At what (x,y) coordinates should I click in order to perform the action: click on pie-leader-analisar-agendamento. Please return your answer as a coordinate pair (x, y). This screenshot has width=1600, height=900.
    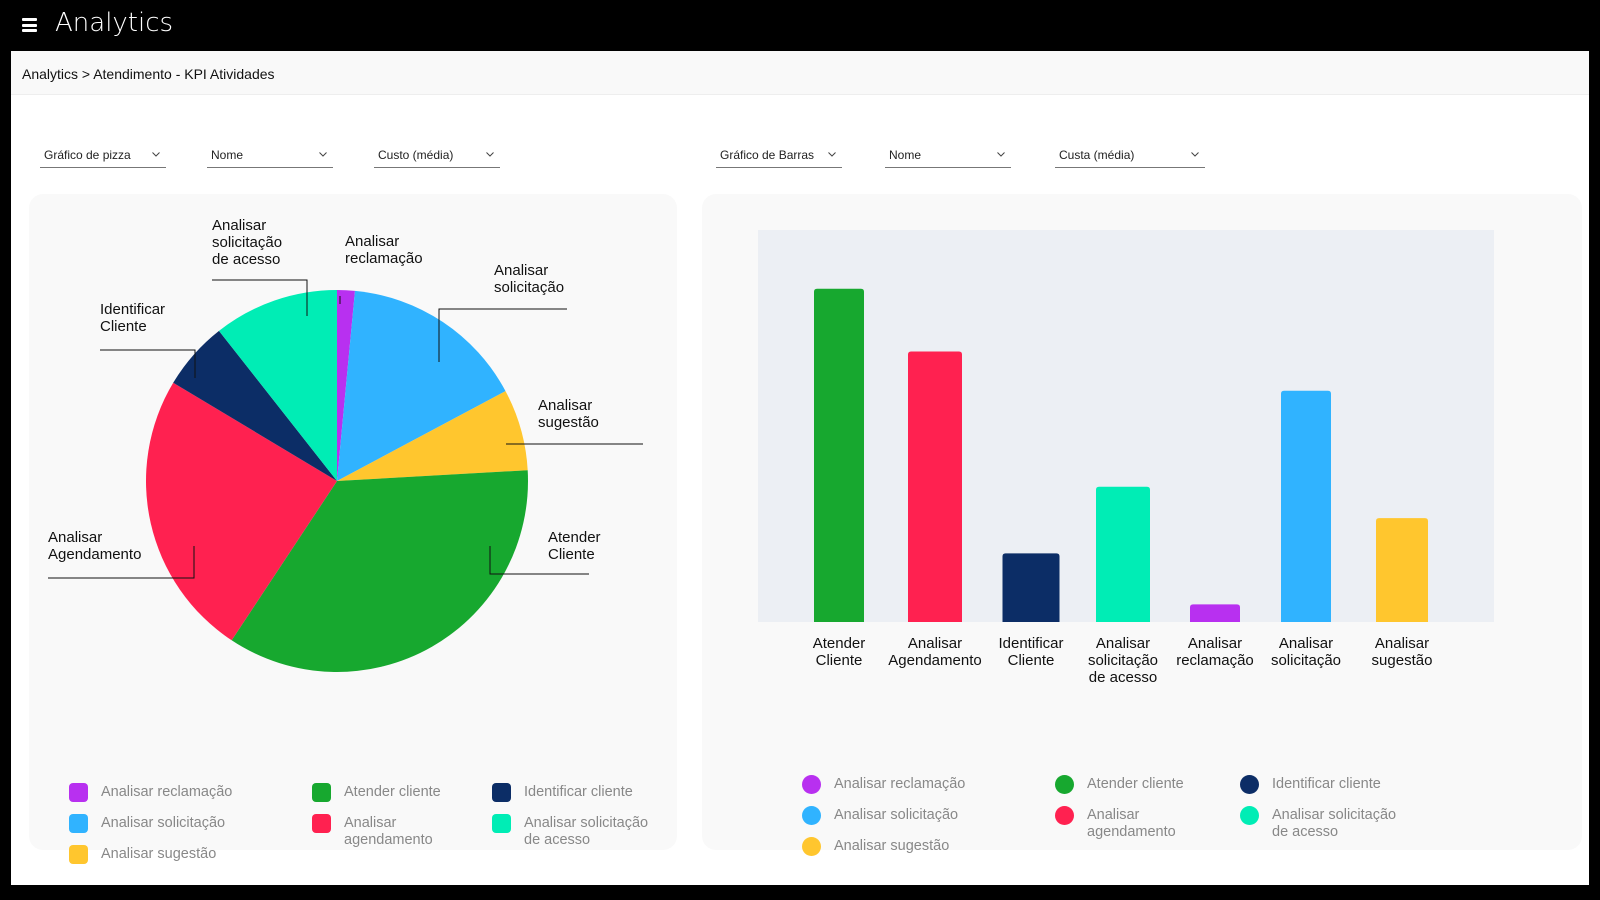
    Looking at the image, I should click on (121, 562).